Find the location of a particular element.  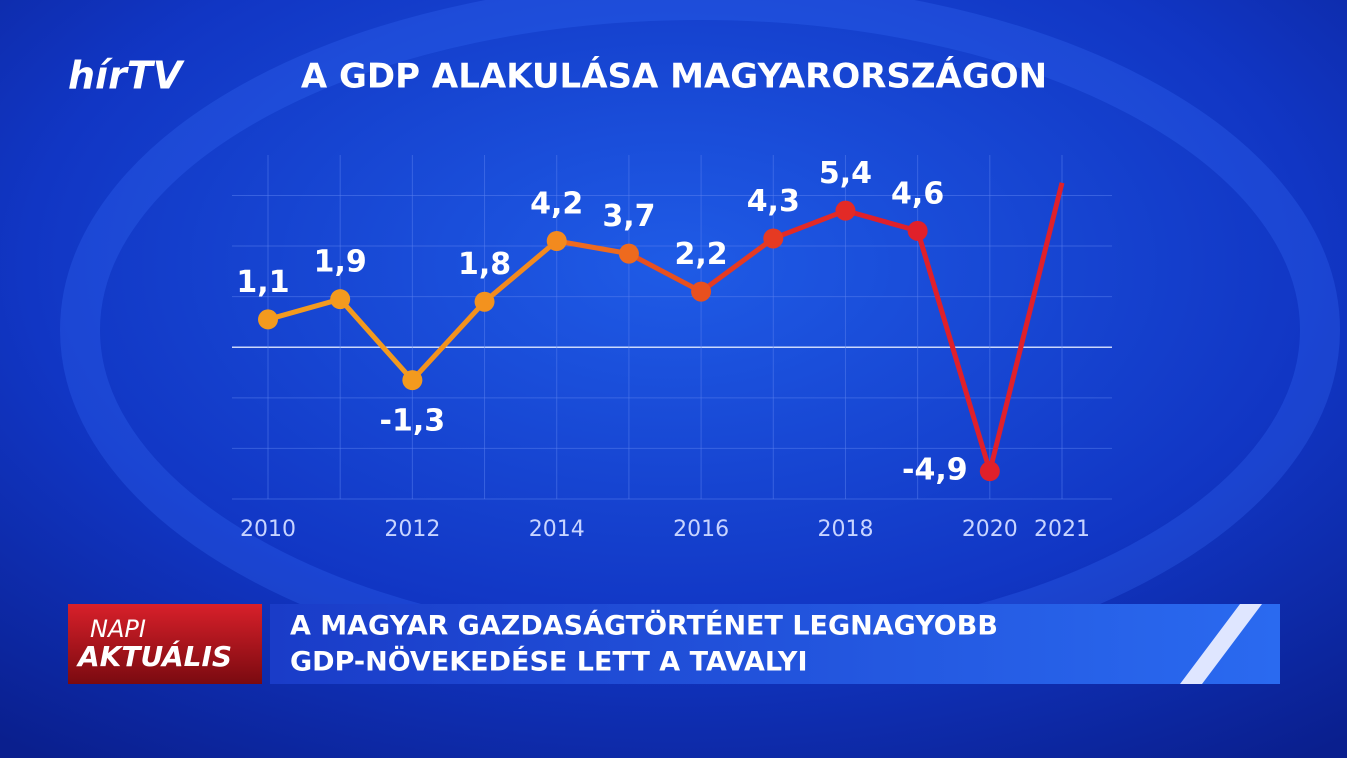

x-tick-label: 2021 is located at coordinates (1062, 529).